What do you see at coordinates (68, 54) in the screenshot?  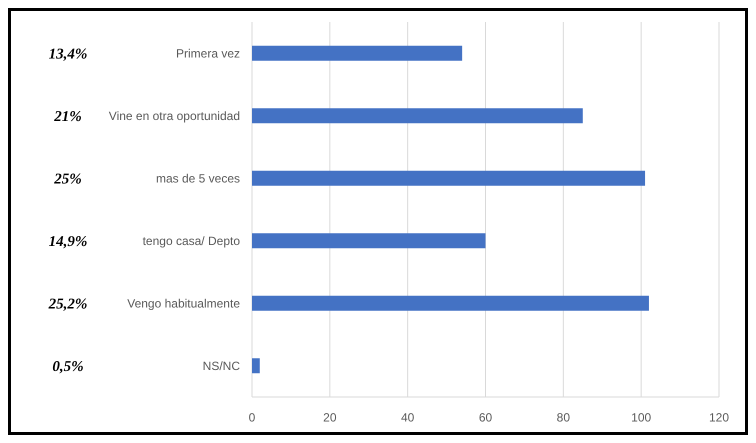 I see `text: 13,4%` at bounding box center [68, 54].